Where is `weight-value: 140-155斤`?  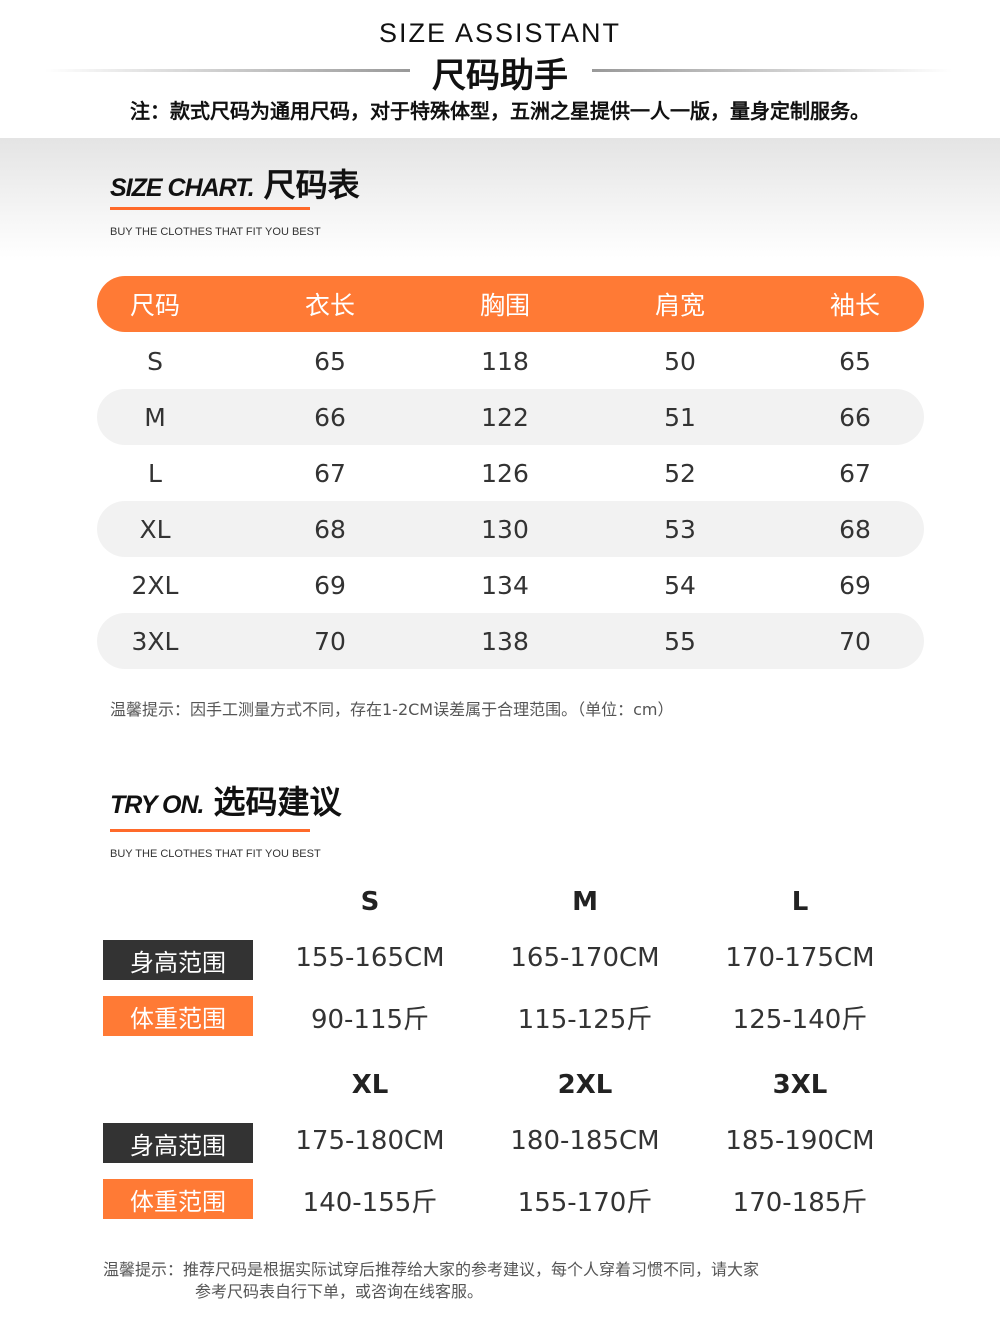 weight-value: 140-155斤 is located at coordinates (370, 1203).